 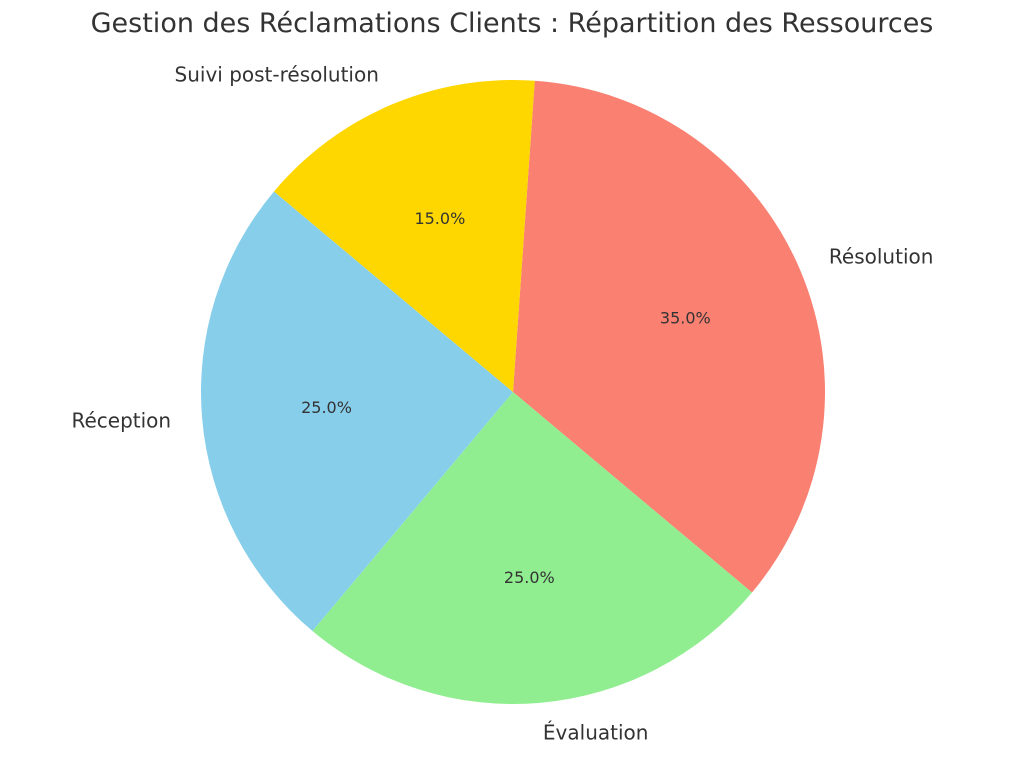 What do you see at coordinates (685, 317) in the screenshot?
I see `pie-pct-label-resolution: 35.0%` at bounding box center [685, 317].